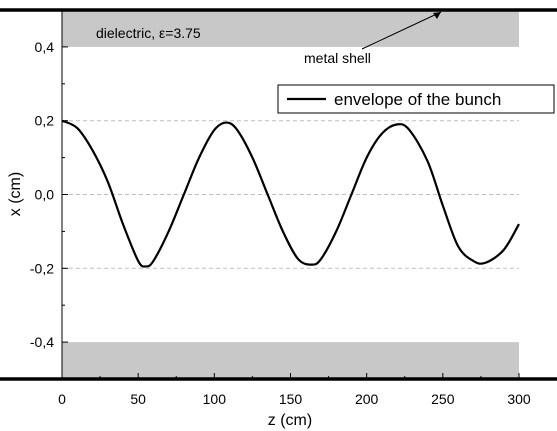 The height and width of the screenshot is (431, 557). I want to click on x-tick-label: 50, so click(138, 399).